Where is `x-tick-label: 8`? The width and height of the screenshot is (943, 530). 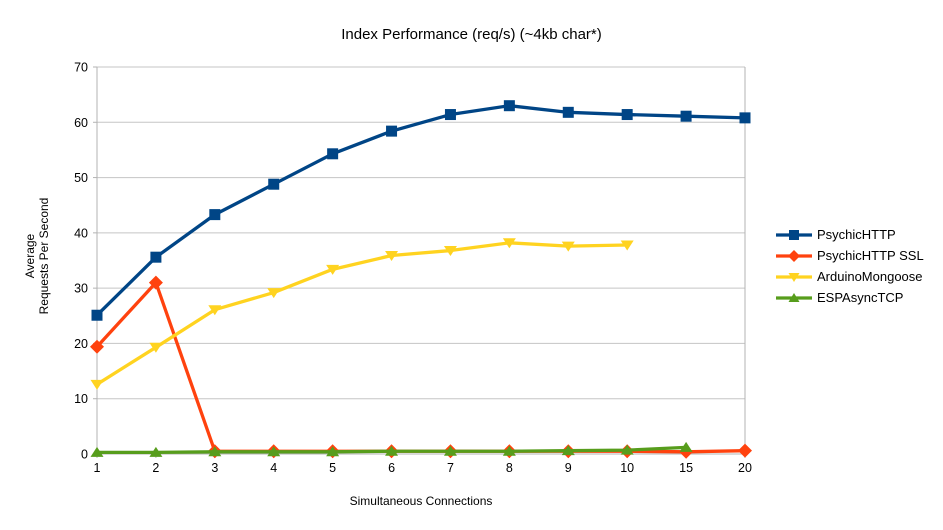
x-tick-label: 8 is located at coordinates (509, 468).